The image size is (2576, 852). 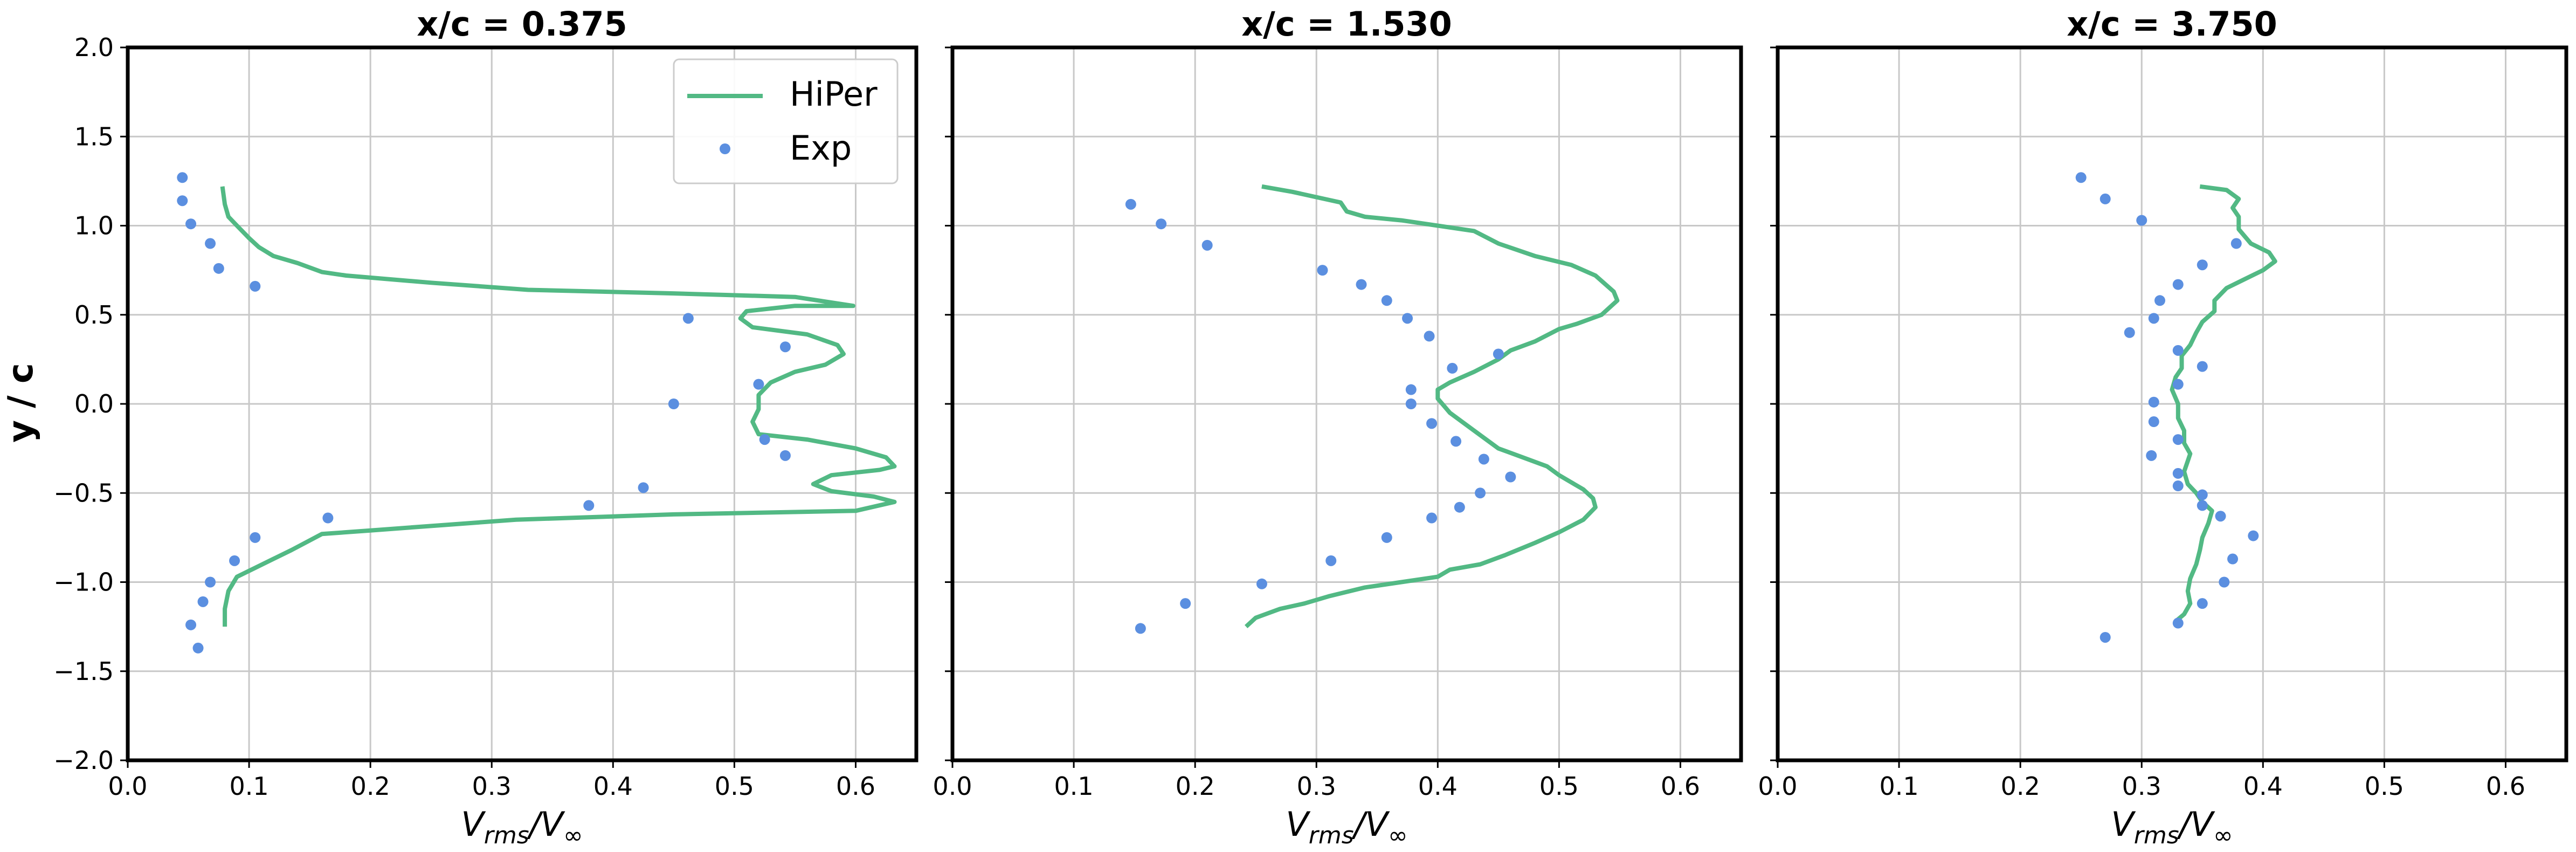 What do you see at coordinates (2020, 786) in the screenshot?
I see `x-tick-label: 0.2` at bounding box center [2020, 786].